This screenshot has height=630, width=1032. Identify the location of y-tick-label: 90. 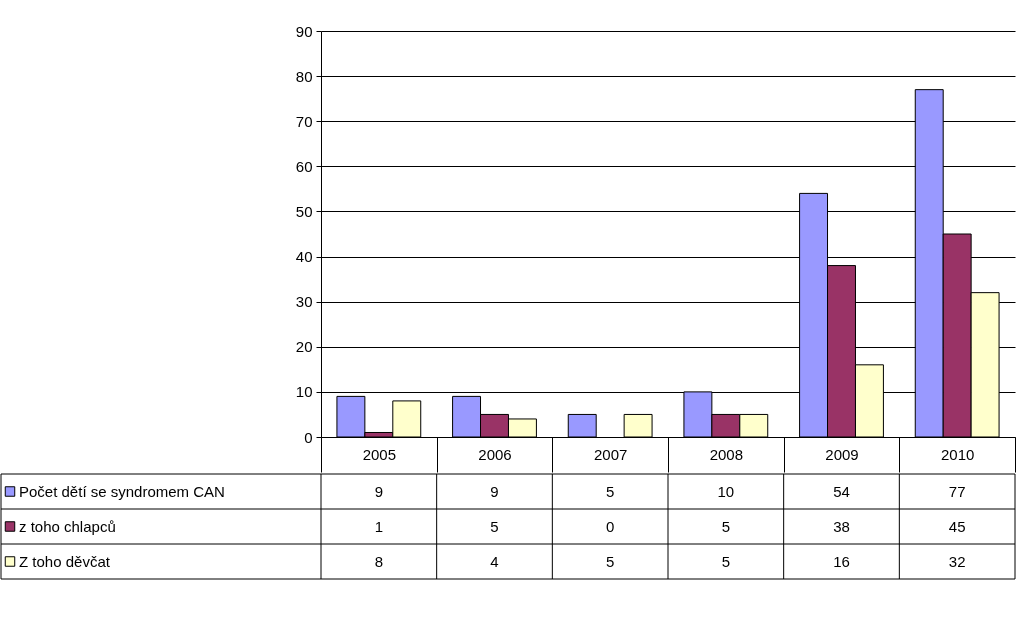
(304, 31).